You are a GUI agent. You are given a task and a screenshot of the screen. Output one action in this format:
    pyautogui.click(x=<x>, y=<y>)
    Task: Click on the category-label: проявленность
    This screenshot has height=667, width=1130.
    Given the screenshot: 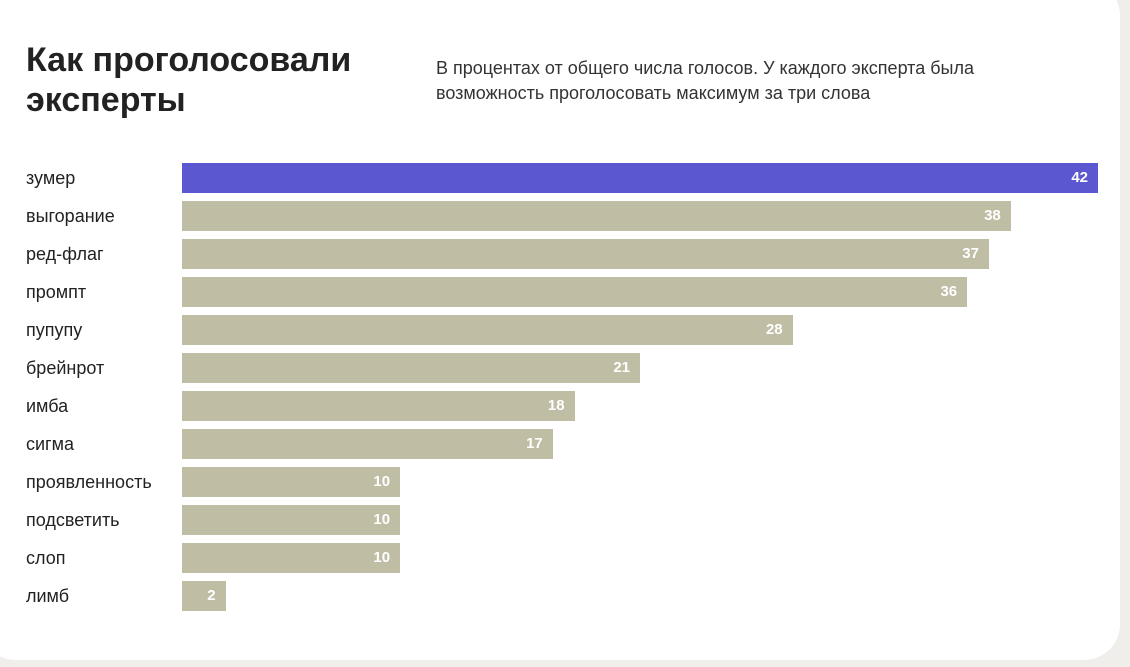 What is the action you would take?
    pyautogui.click(x=89, y=482)
    